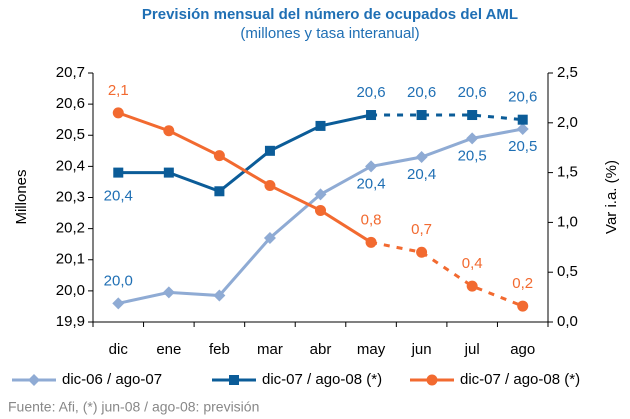  I want to click on y-axis-label: Millones, so click(21, 196).